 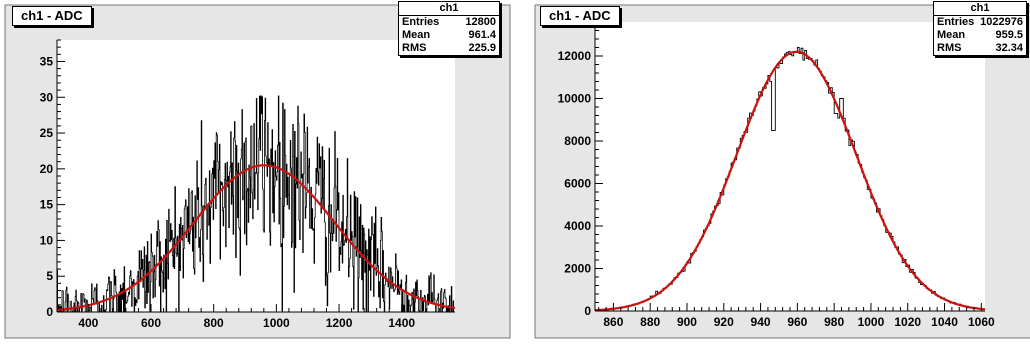 What do you see at coordinates (577, 141) in the screenshot?
I see `y-tick-label: 8000` at bounding box center [577, 141].